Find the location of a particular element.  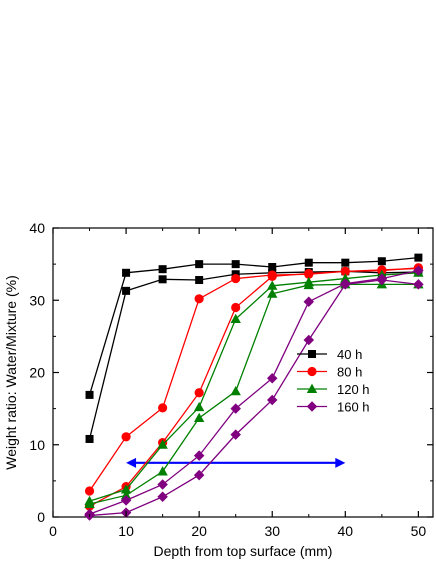

legend-label: 120 h is located at coordinates (353, 389).